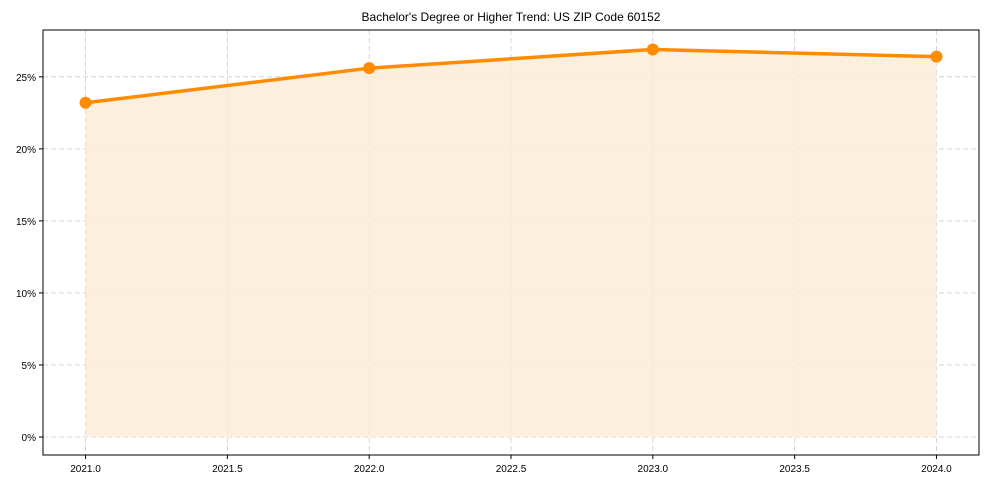  I want to click on x-tick-label: 2023.5, so click(794, 469).